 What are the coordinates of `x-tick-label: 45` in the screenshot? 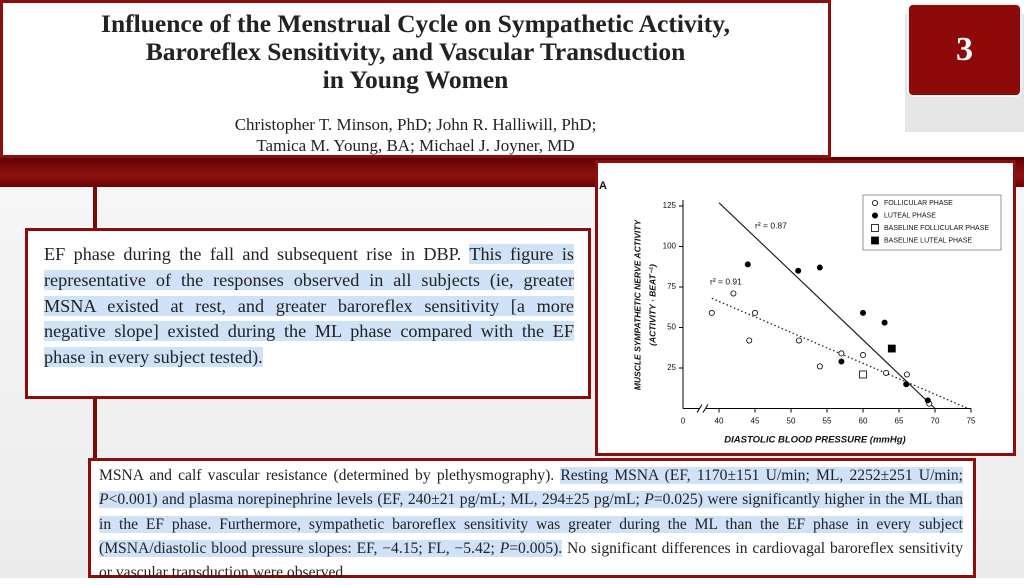 It's located at (755, 421).